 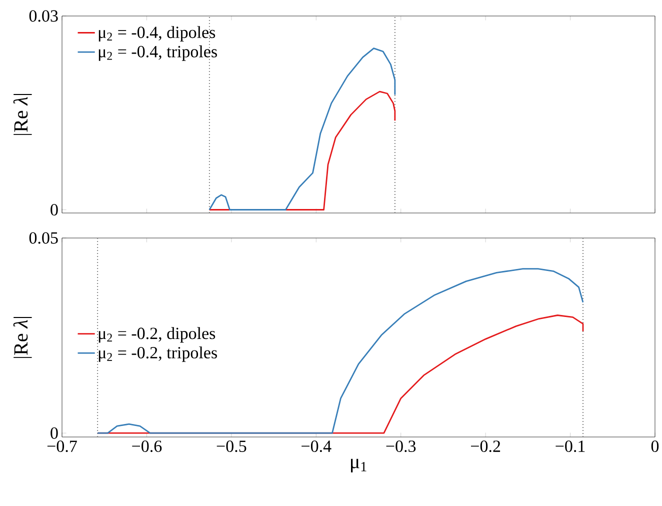 I want to click on legend-label: μ$_{2}$ = -0.2, tripoles, so click(x=157, y=354).